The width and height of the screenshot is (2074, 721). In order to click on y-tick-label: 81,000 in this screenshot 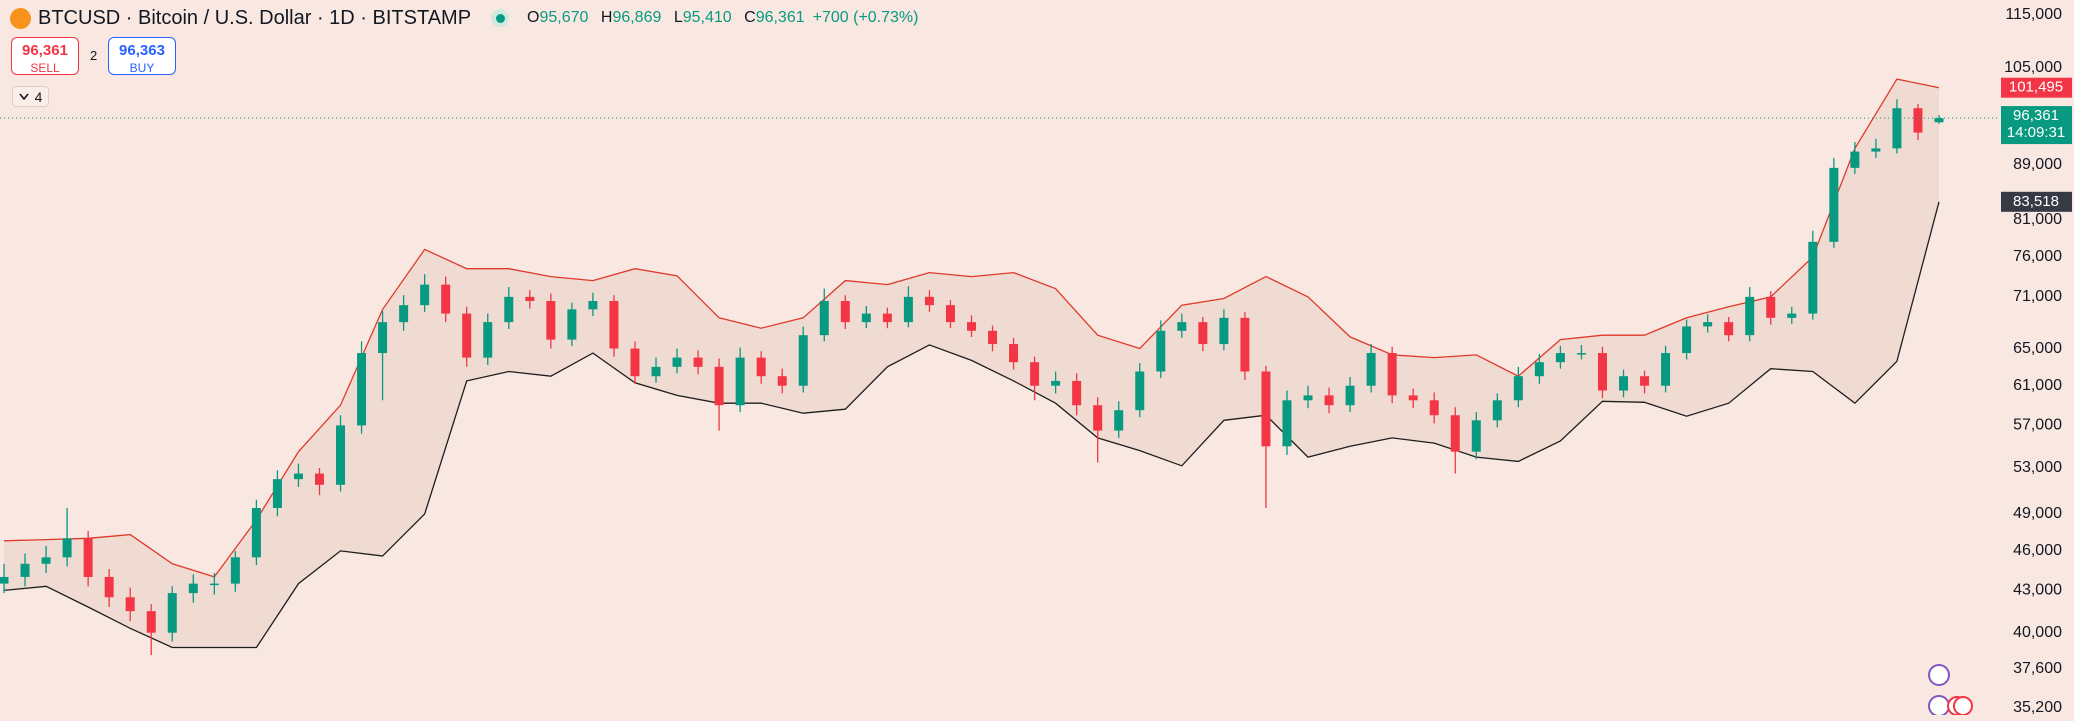, I will do `click(2037, 219)`.